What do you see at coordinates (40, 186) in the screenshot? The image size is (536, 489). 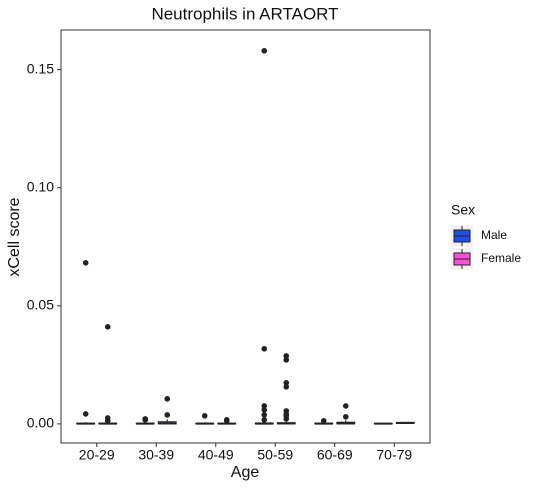 I see `y-tick-label: 0.10` at bounding box center [40, 186].